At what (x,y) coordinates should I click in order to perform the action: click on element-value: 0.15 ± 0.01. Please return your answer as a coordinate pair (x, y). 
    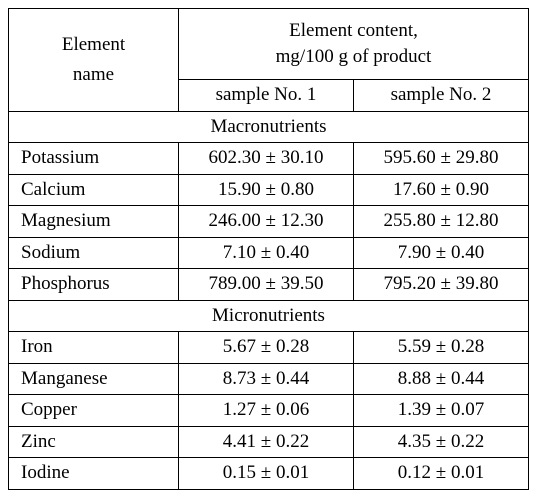
    Looking at the image, I should click on (266, 473).